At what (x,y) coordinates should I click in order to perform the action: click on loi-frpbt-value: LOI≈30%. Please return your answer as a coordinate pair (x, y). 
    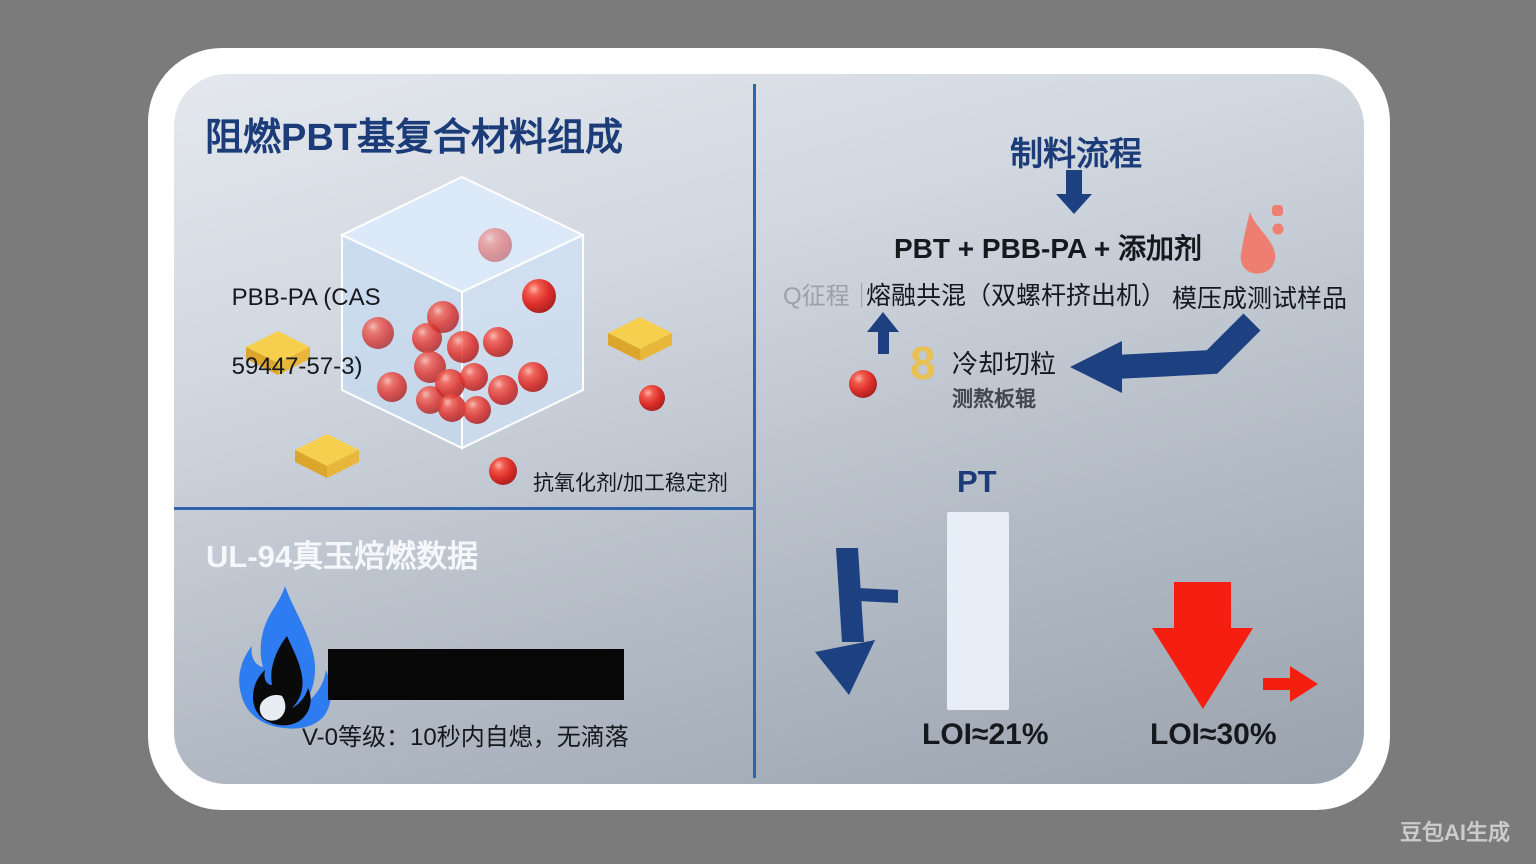
    Looking at the image, I should click on (1213, 734).